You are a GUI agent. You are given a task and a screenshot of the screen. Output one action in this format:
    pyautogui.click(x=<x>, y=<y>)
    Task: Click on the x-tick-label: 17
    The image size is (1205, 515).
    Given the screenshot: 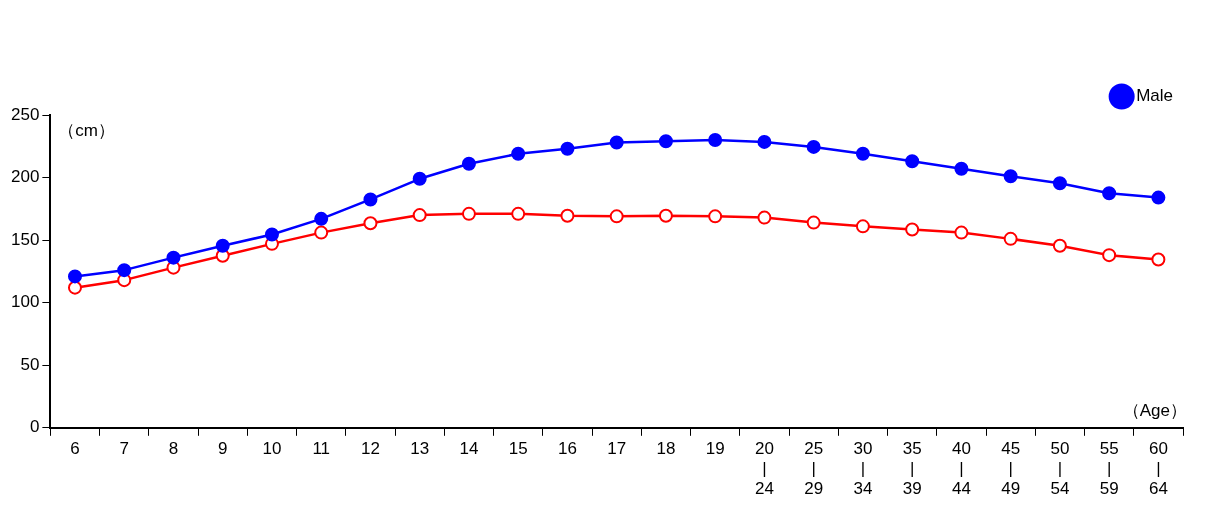 What is the action you would take?
    pyautogui.click(x=617, y=448)
    